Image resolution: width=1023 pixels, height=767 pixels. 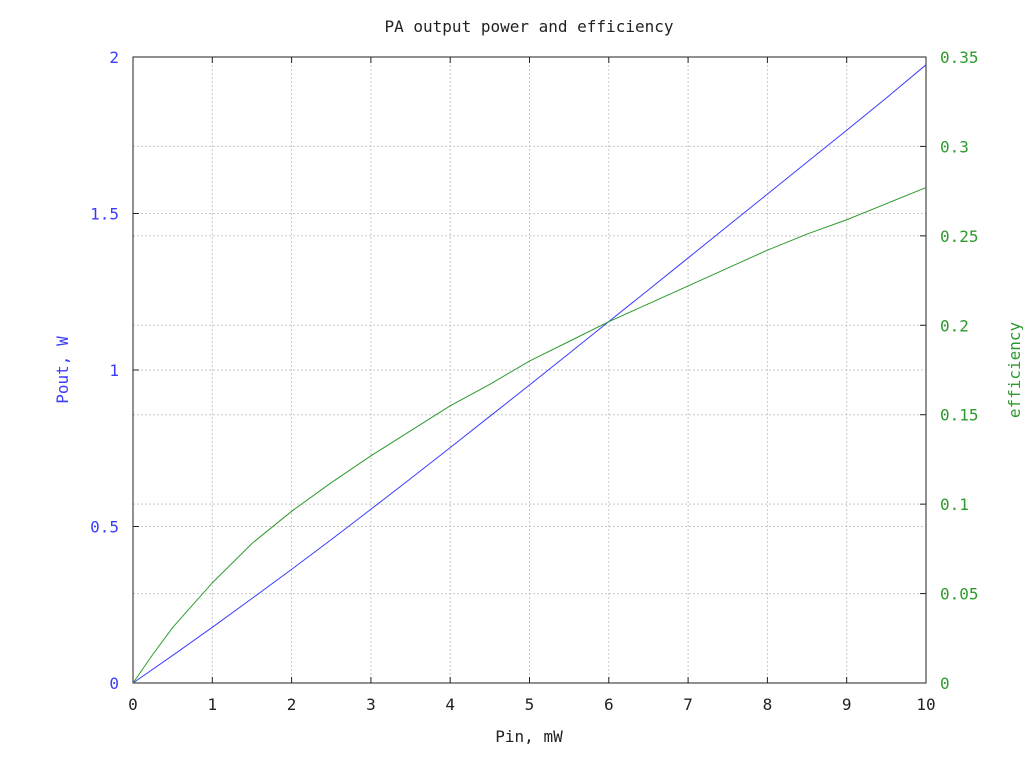 What do you see at coordinates (609, 704) in the screenshot?
I see `x-tick-label: 6` at bounding box center [609, 704].